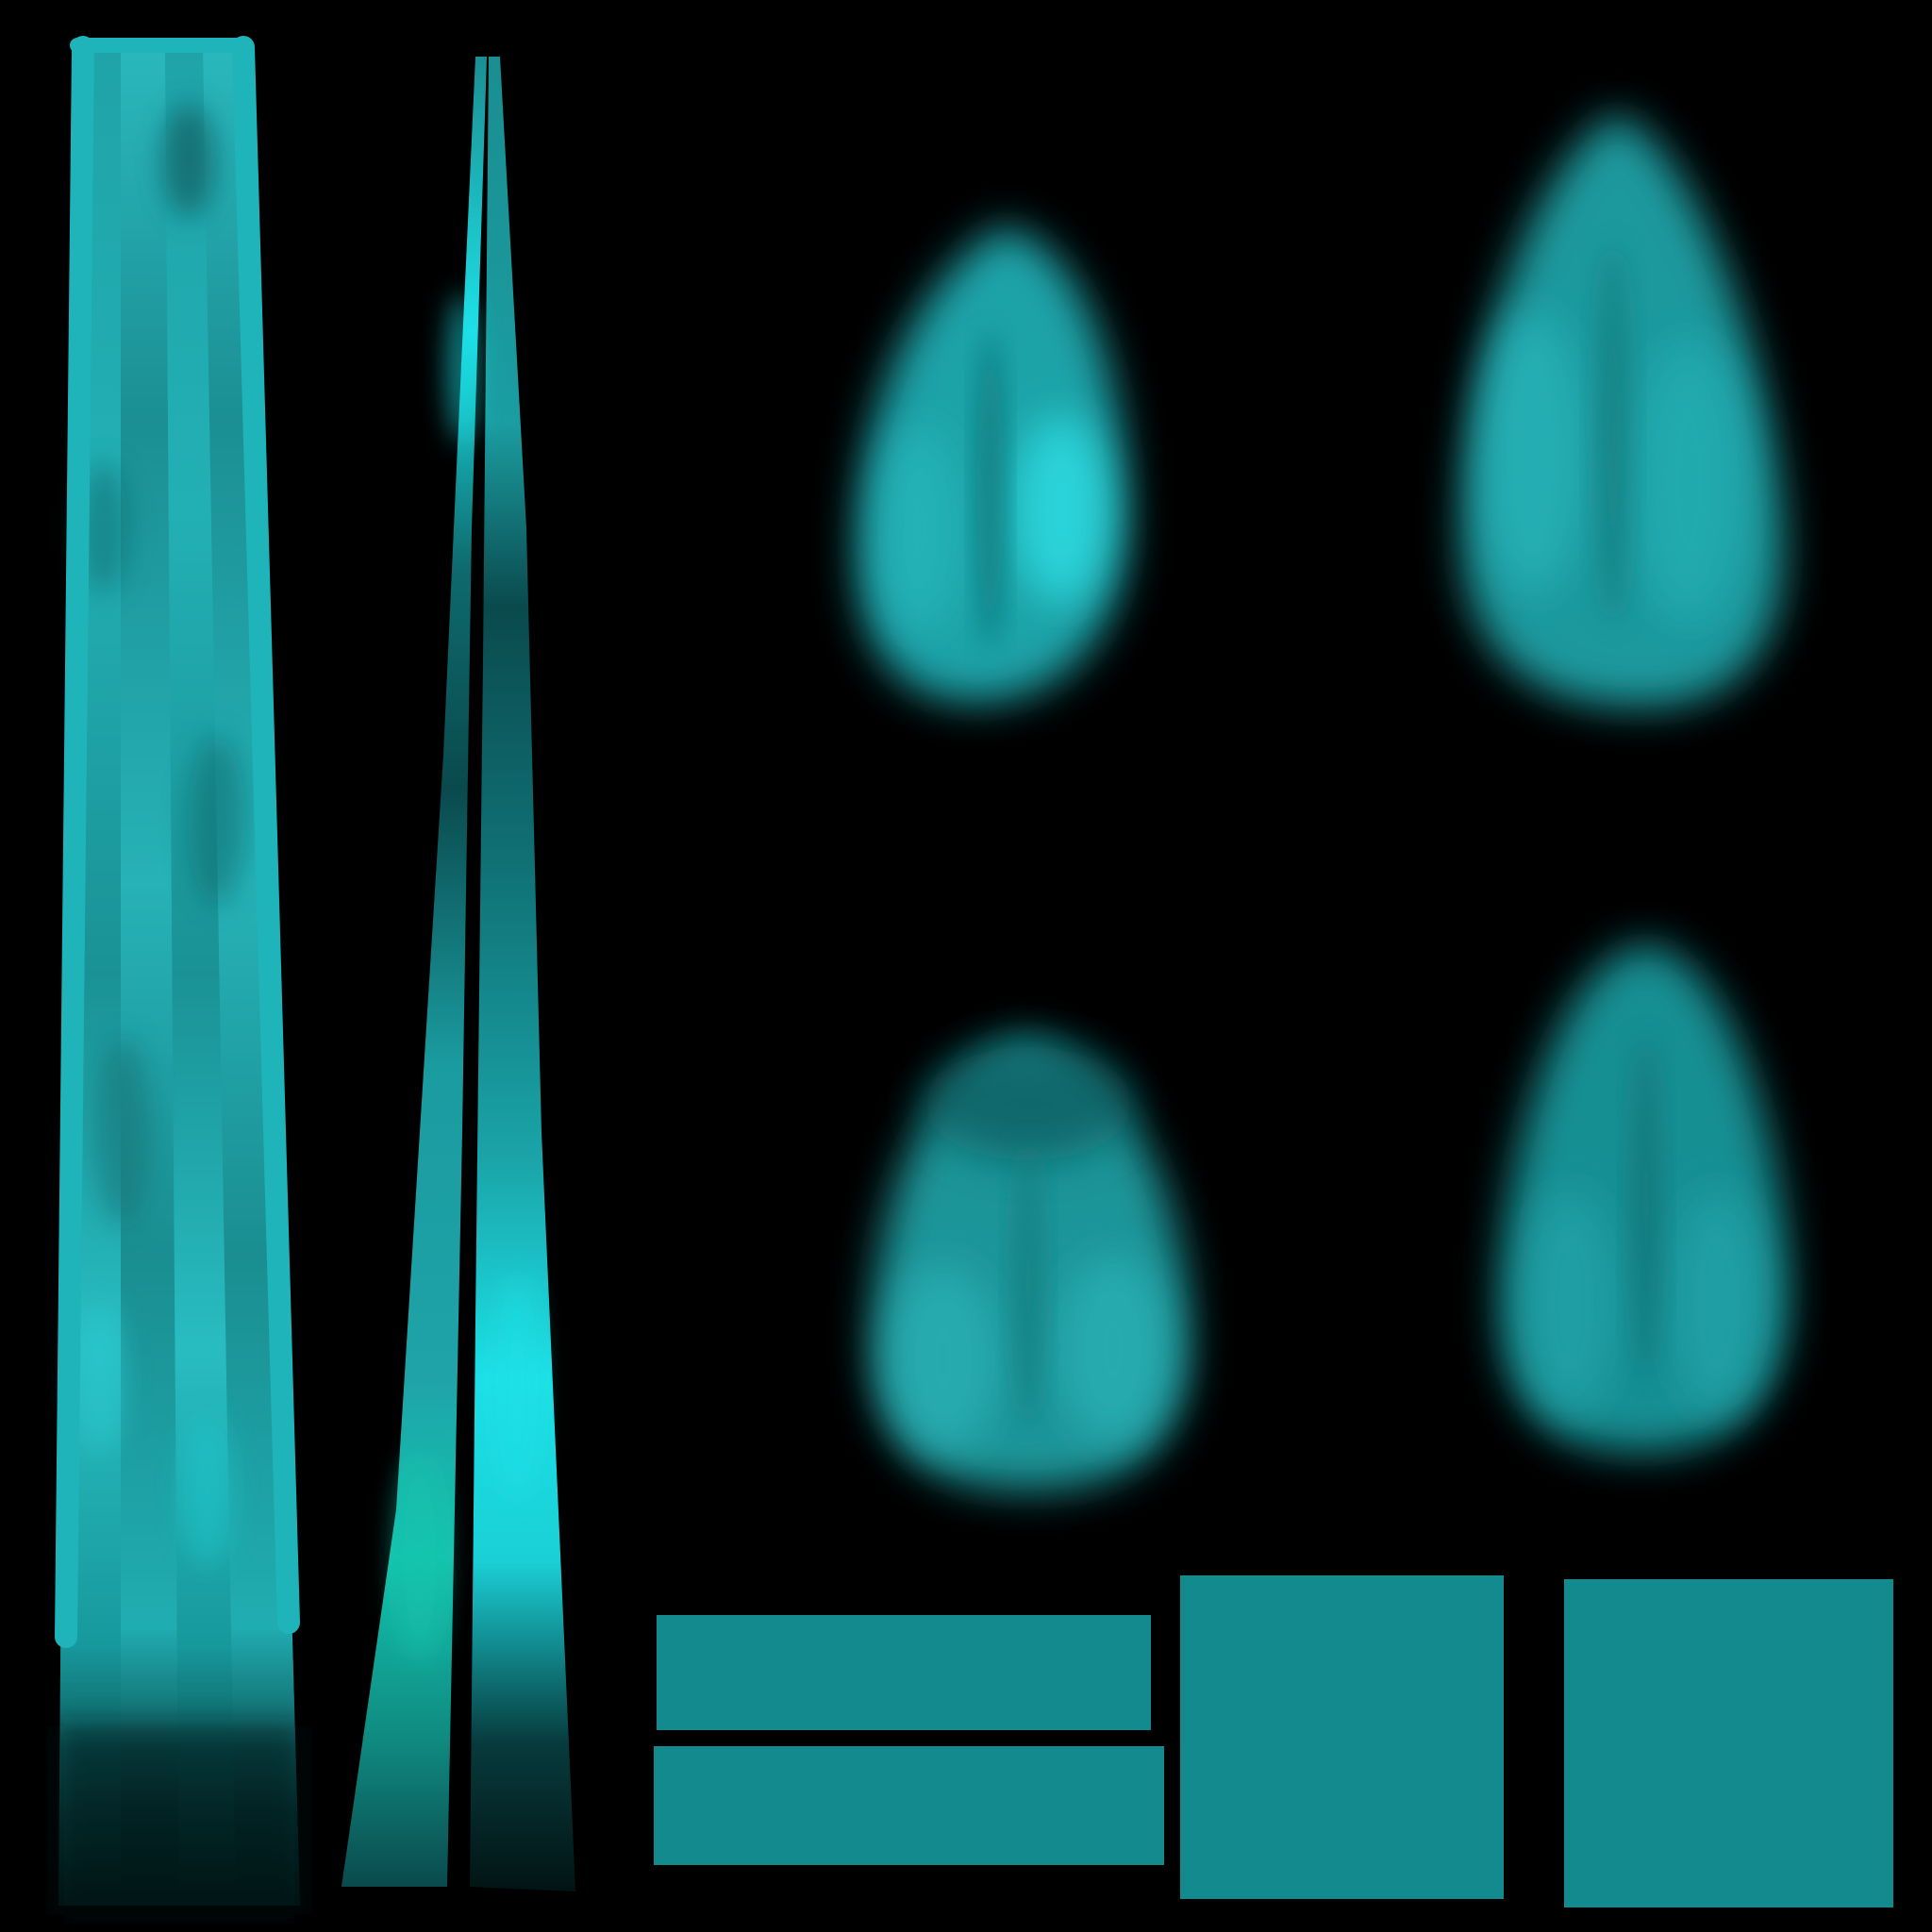 The height and width of the screenshot is (1932, 1932). Describe the element at coordinates (909, 1806) in the screenshot. I see `bar-bottom` at that location.